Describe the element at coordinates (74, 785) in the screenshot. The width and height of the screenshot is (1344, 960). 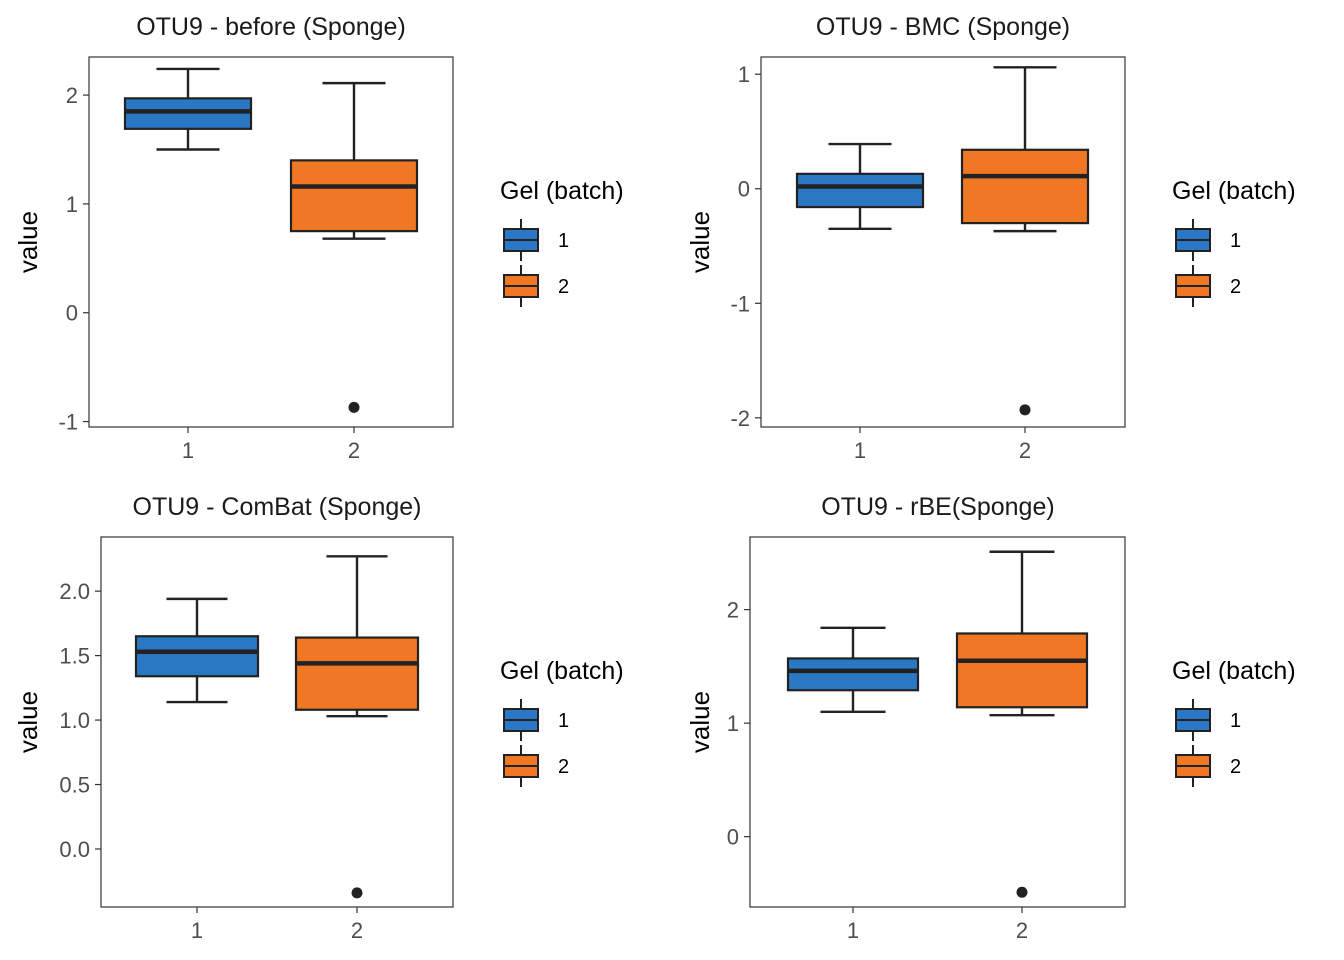
I see `y-tick-label: 0.5` at that location.